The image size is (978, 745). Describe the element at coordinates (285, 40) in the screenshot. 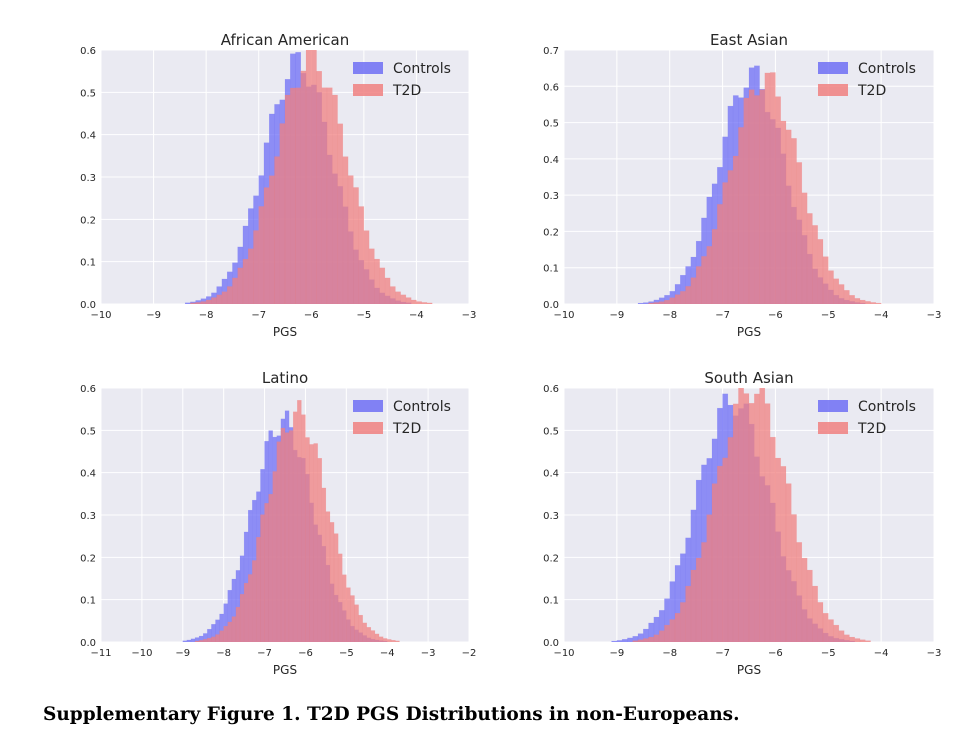

I see `chart-title: African American` at that location.